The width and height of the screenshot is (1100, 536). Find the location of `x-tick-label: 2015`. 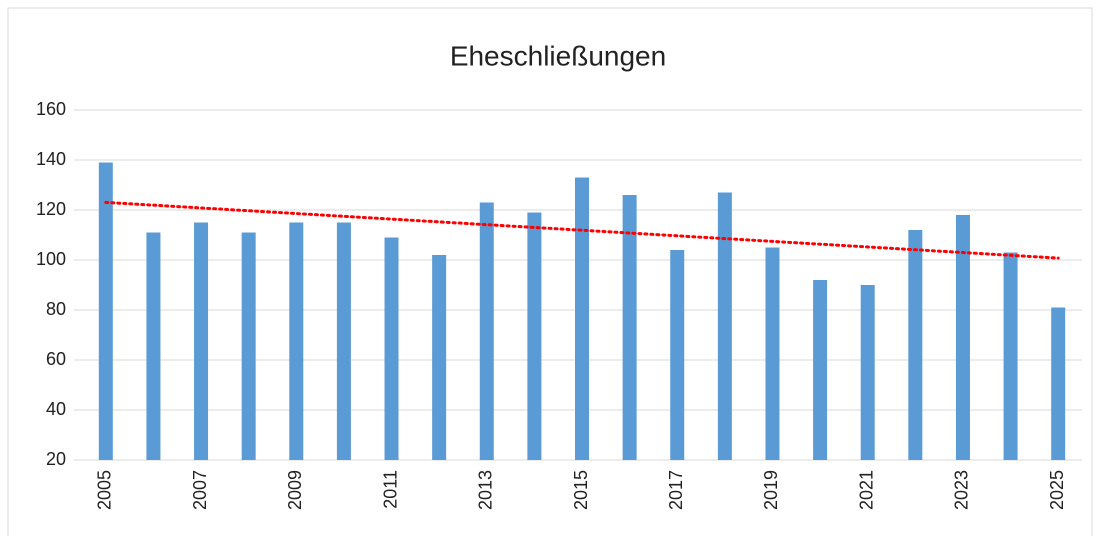

x-tick-label: 2015 is located at coordinates (581, 490).